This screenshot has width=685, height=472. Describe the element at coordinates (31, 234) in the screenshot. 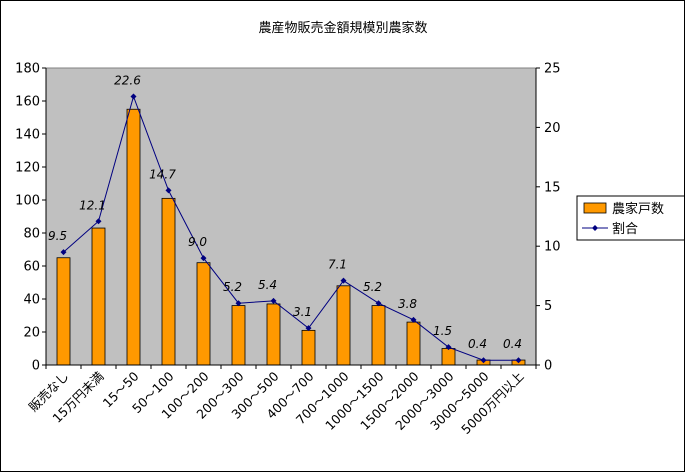

I see `y-left-tick-label: 80` at that location.